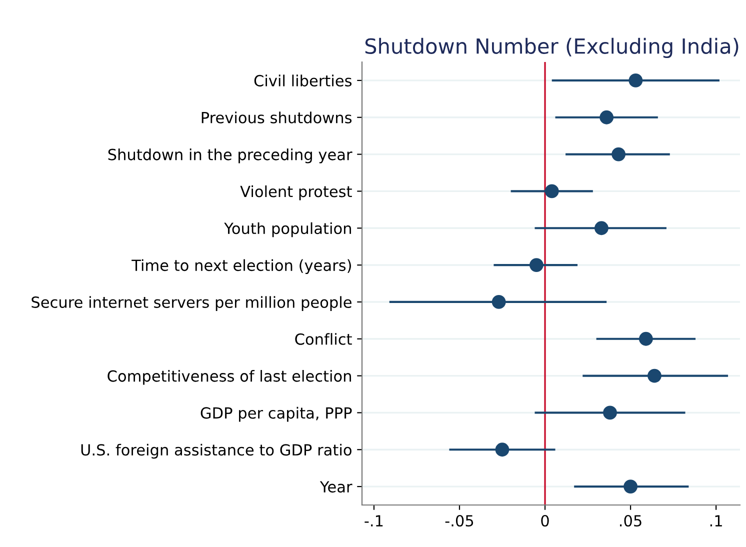  I want to click on x-tick-label: .05, so click(631, 520).